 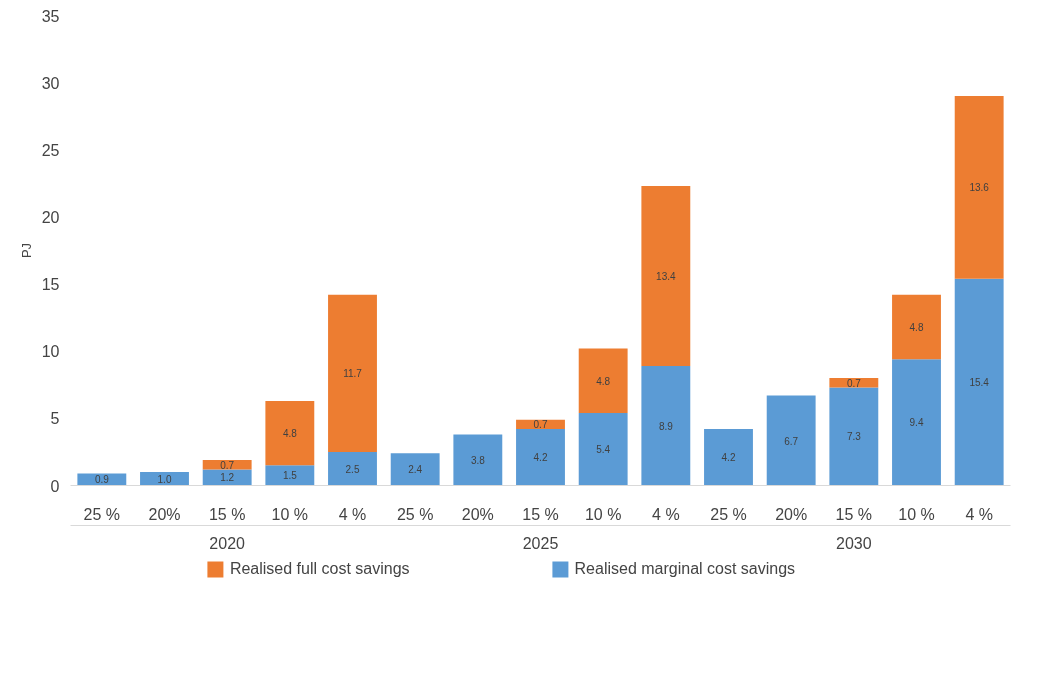 I want to click on y-tick-label: 15, so click(x=50, y=285).